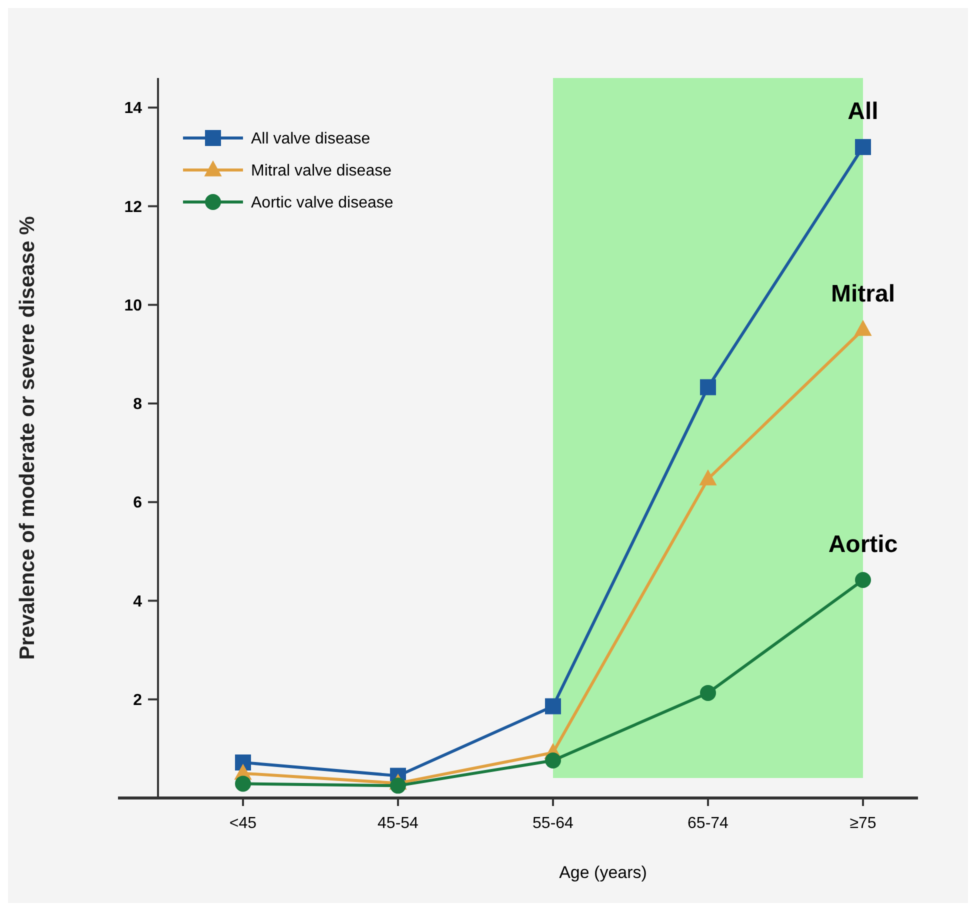 This screenshot has width=977, height=912. I want to click on y-axis-title: Prevalence of moderate or severe disease %, so click(27, 438).